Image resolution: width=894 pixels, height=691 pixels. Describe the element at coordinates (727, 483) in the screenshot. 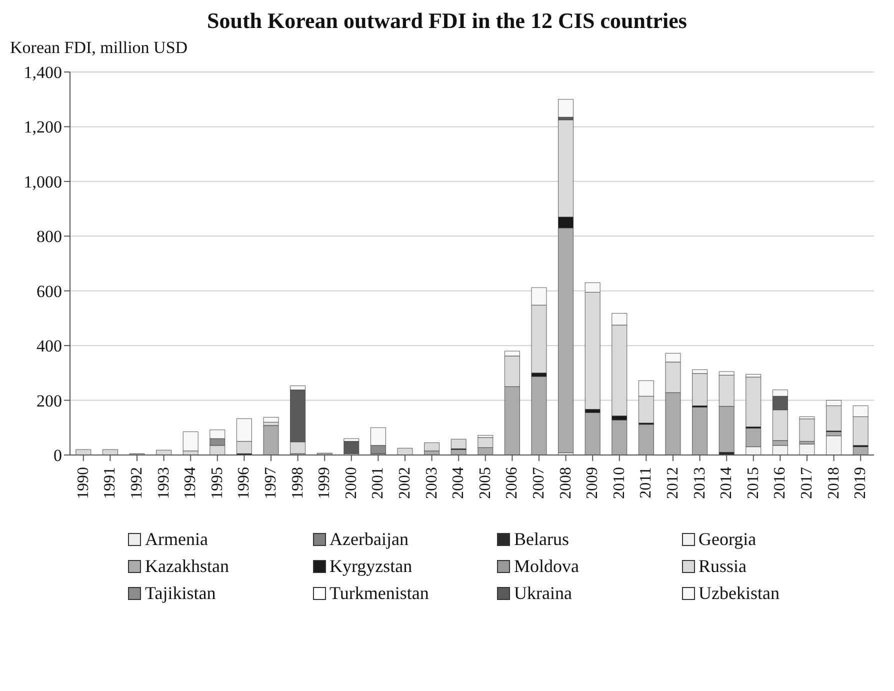

I see `x-tick-label: 2014` at that location.